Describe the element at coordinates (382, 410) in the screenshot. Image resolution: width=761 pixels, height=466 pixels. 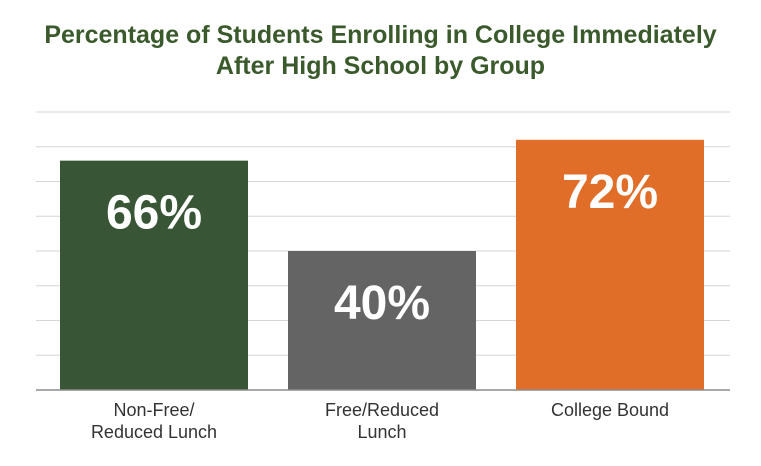
I see `x-tick-label-line: Free/Reduced` at that location.